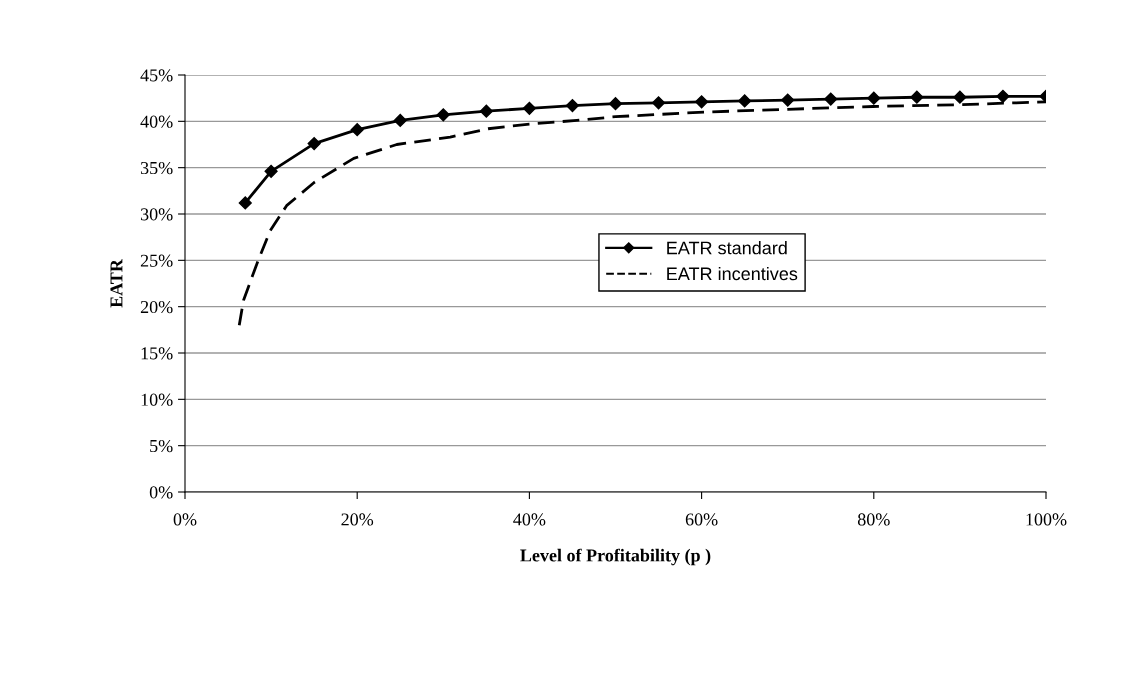 The width and height of the screenshot is (1144, 674). What do you see at coordinates (156, 214) in the screenshot?
I see `y-tick-label: 30%` at bounding box center [156, 214].